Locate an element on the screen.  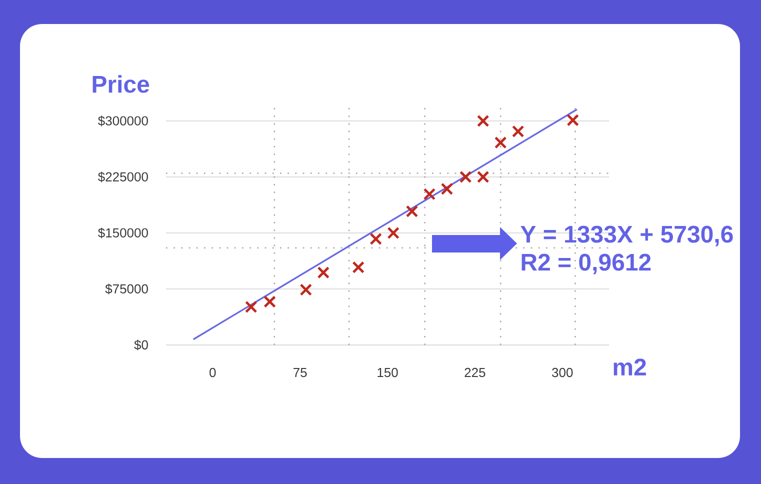
y-tick-label: $0 is located at coordinates (141, 345).